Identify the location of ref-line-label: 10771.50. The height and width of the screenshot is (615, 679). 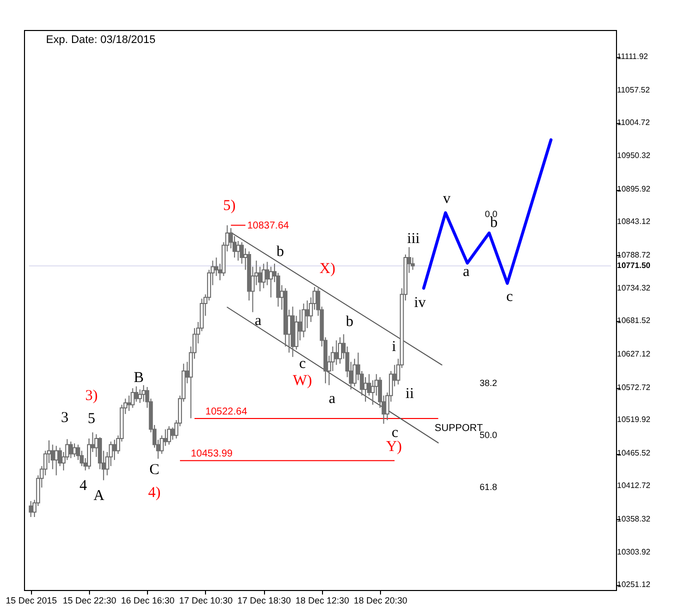
(634, 265).